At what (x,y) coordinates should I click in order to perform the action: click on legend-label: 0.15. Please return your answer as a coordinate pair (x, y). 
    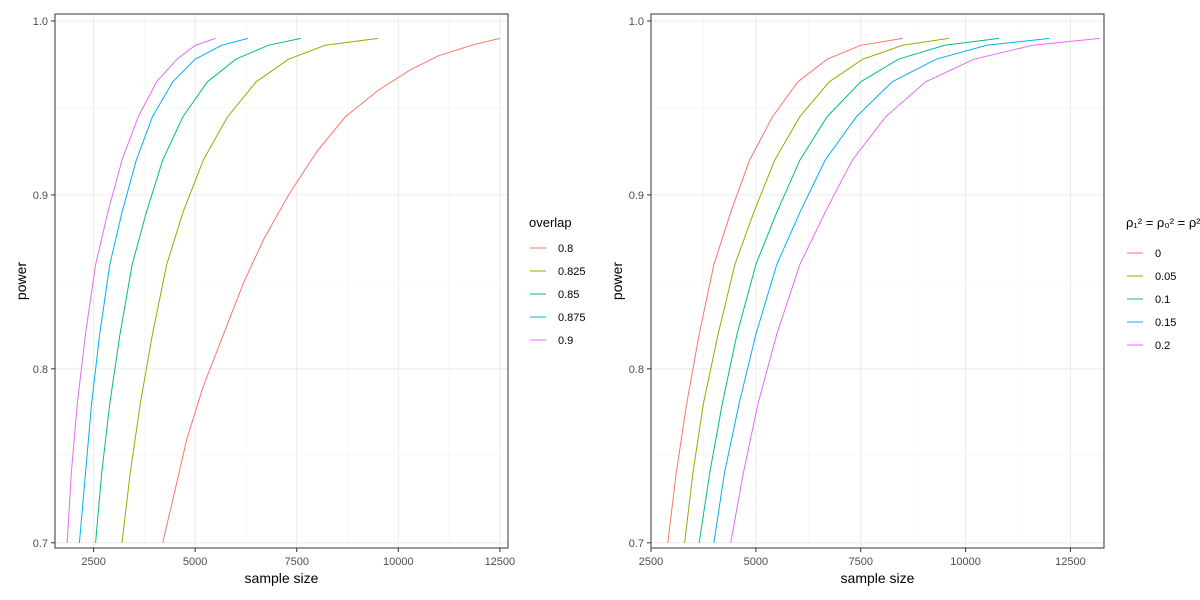
    Looking at the image, I should click on (1165, 323).